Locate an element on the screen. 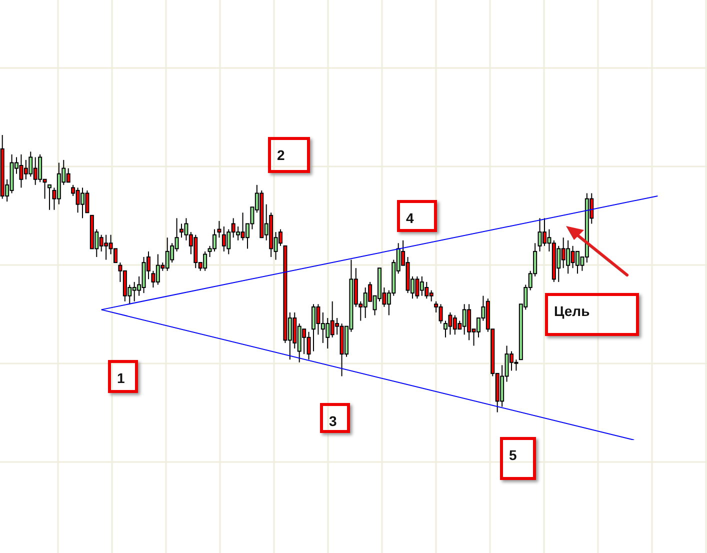 Image resolution: width=707 pixels, height=553 pixels. annotation: 2 is located at coordinates (281, 155).